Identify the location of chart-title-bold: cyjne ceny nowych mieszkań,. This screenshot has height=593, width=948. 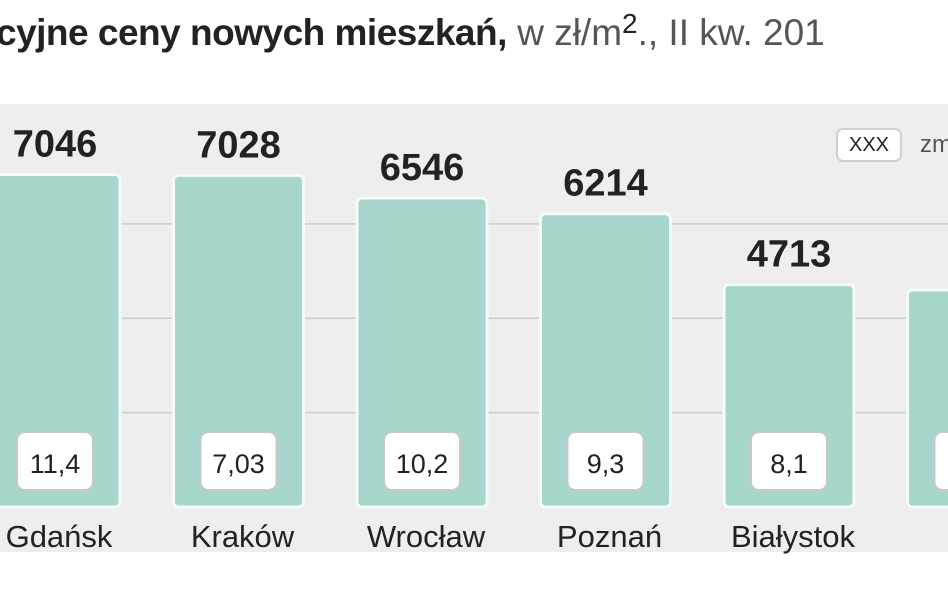
(253, 32).